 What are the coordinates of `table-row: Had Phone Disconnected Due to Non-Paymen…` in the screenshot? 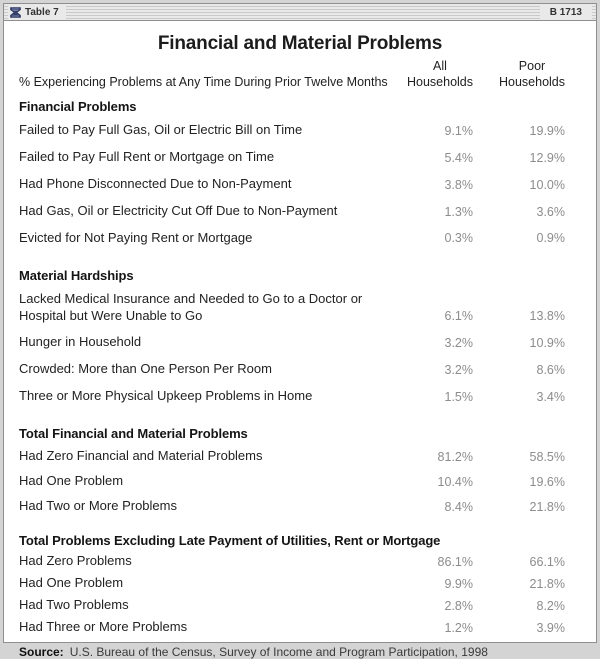 It's located at (300, 184).